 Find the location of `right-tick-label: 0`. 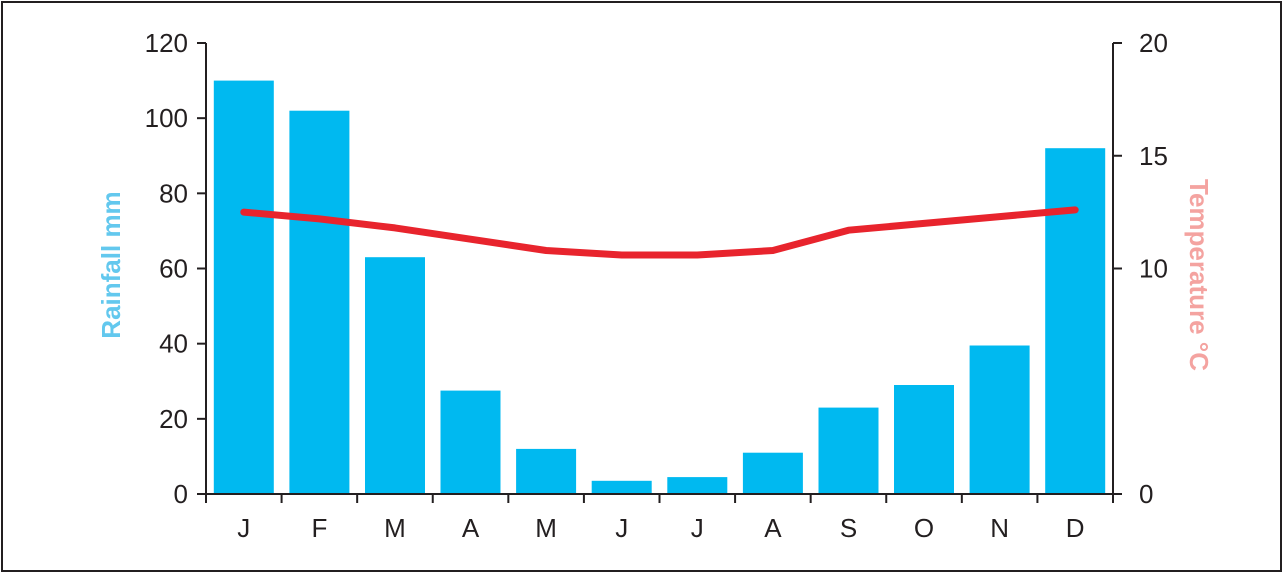

right-tick-label: 0 is located at coordinates (1146, 494).